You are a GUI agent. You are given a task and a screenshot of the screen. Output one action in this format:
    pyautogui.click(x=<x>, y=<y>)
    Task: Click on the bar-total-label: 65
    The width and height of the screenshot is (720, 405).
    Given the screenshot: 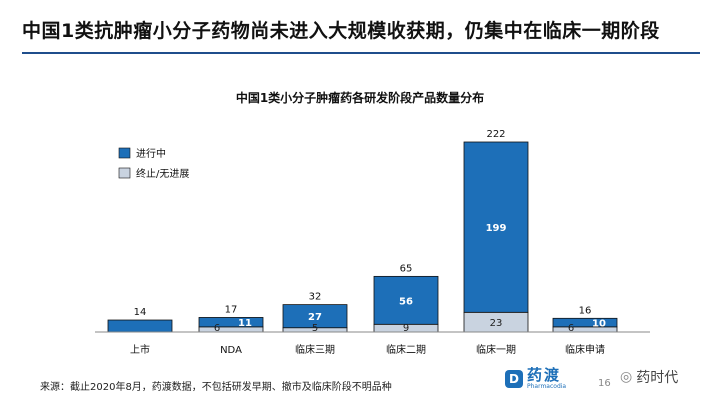 What is the action you would take?
    pyautogui.click(x=406, y=268)
    